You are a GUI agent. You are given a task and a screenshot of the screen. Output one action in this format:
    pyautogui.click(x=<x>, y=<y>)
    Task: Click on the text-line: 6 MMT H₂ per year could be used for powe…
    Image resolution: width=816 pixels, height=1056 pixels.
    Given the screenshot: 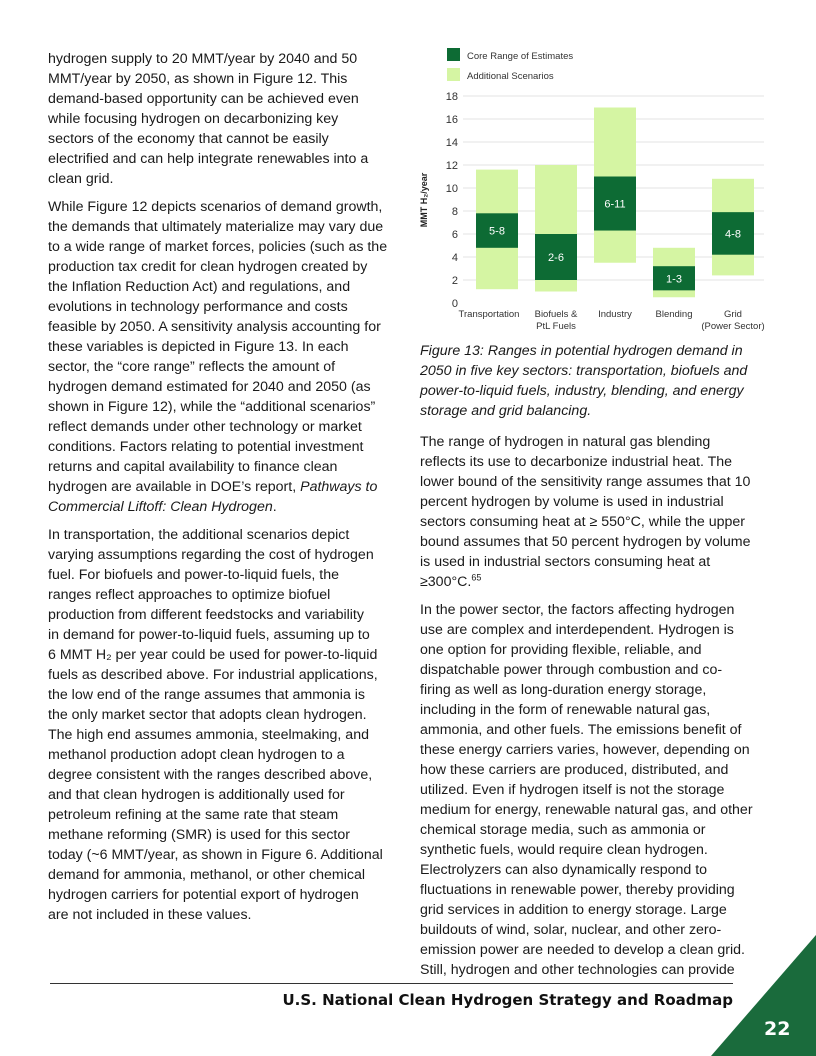 What is the action you would take?
    pyautogui.click(x=213, y=655)
    